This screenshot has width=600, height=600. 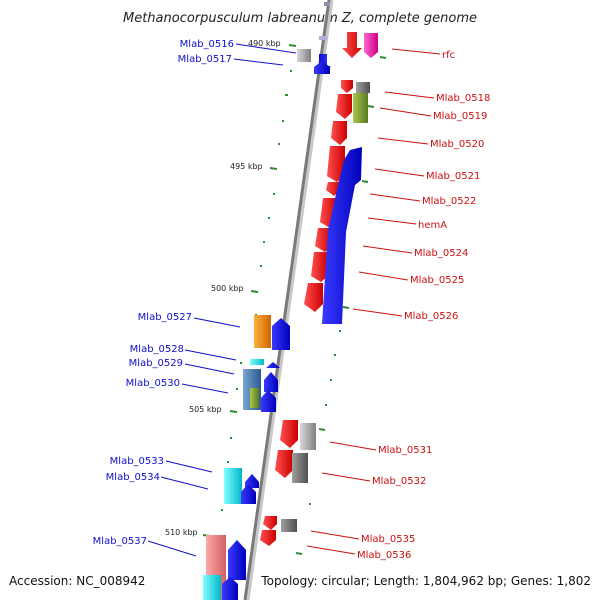 I want to click on gene-mlab-0527-b, so click(x=281, y=334).